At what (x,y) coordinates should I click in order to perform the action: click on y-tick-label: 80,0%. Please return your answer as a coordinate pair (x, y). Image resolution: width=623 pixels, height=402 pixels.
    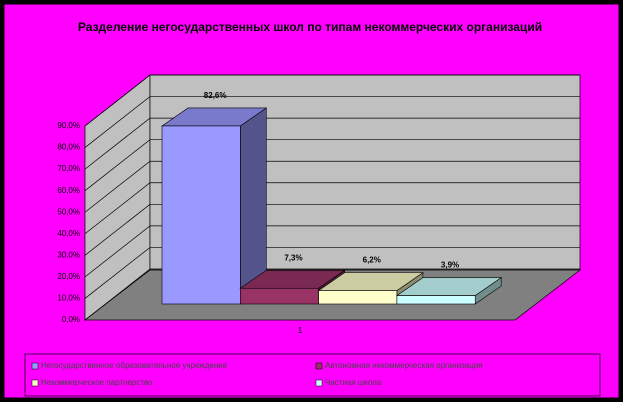
    Looking at the image, I should click on (68, 147).